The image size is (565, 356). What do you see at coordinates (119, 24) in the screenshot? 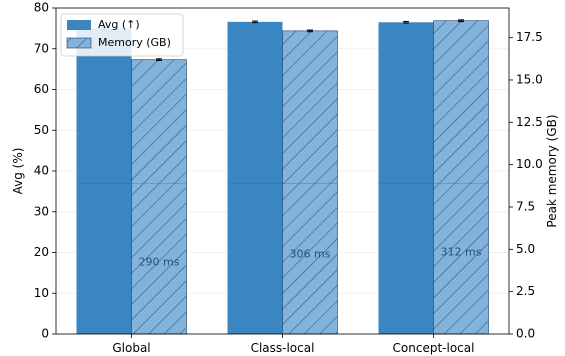
I see `legend-label: Avg (↑)` at bounding box center [119, 24].